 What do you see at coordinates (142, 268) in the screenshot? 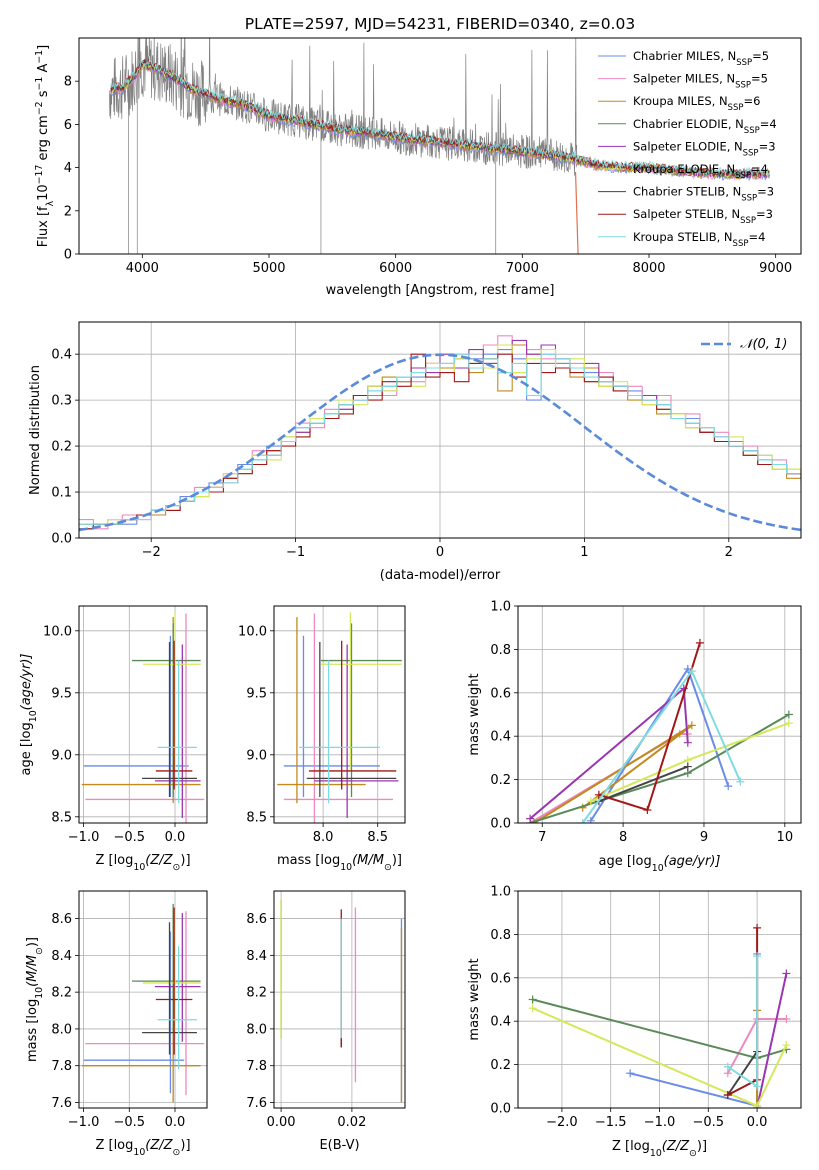
I see `x-tick-label: 4000` at bounding box center [142, 268].